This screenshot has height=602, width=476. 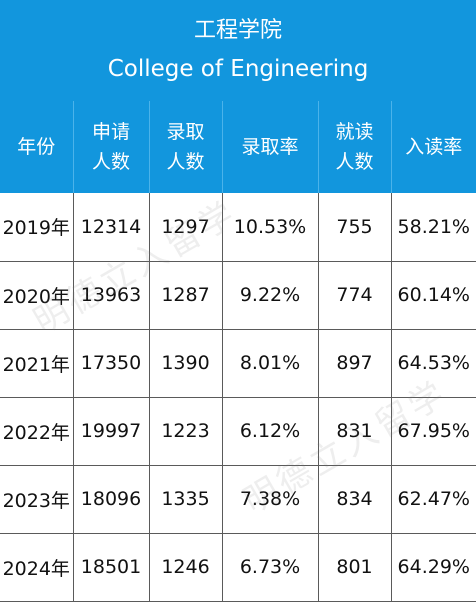 I want to click on table-cell: 17350, so click(x=111, y=363).